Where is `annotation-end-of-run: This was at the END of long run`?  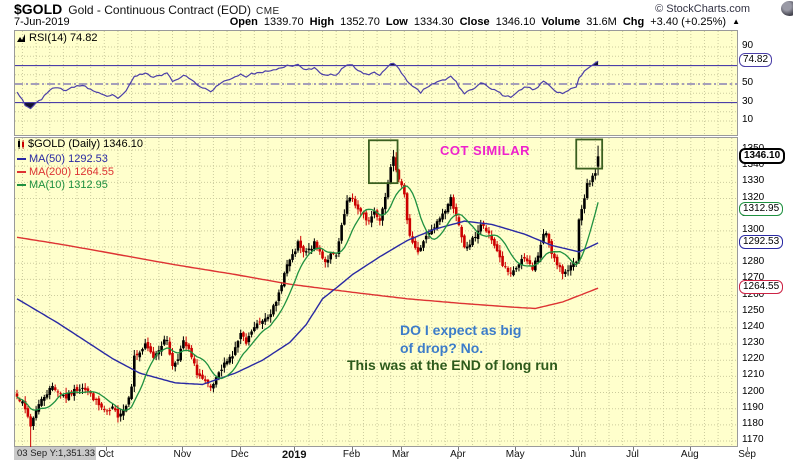 annotation-end-of-run: This was at the END of long run is located at coordinates (452, 365).